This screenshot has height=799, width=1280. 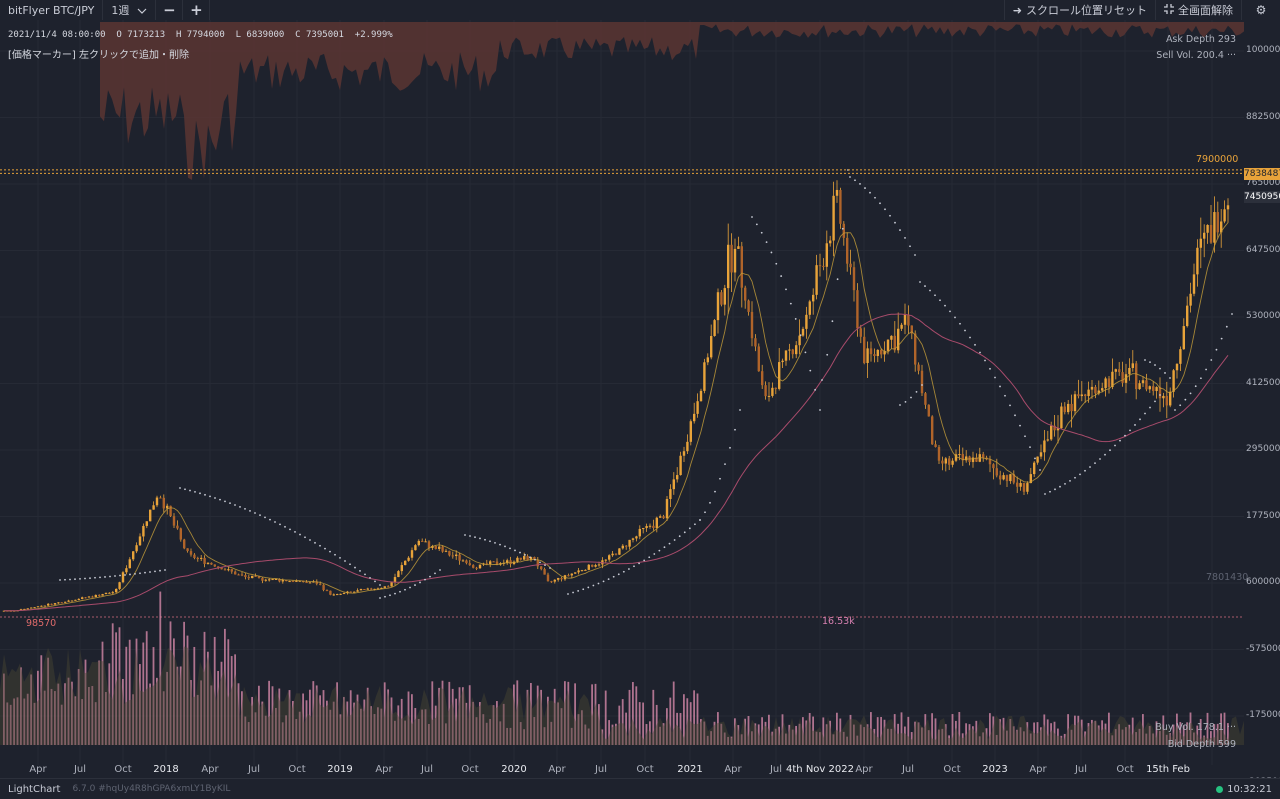 I want to click on clock: 10:32:21, so click(x=1248, y=789).